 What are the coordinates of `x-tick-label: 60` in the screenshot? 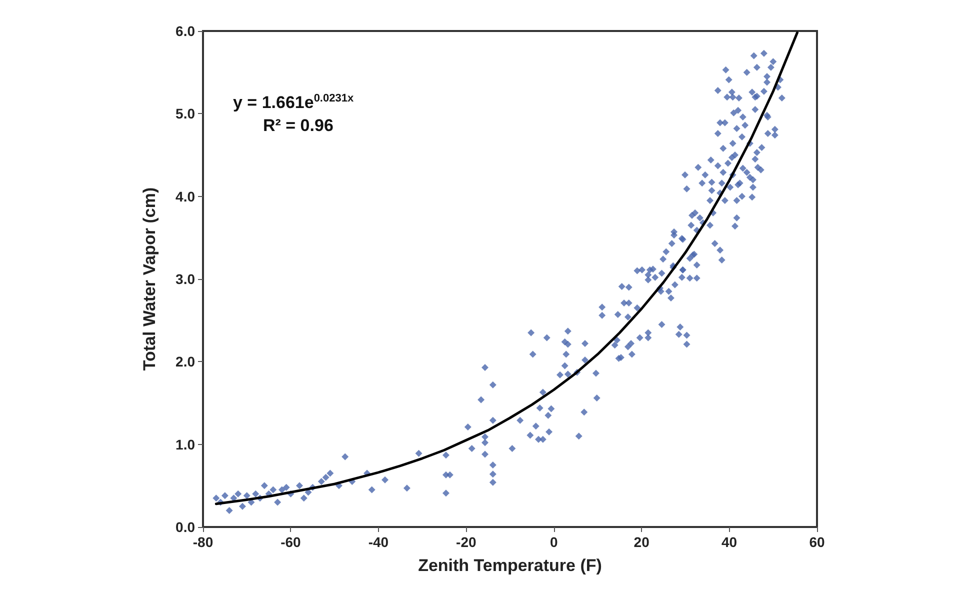 It's located at (817, 542).